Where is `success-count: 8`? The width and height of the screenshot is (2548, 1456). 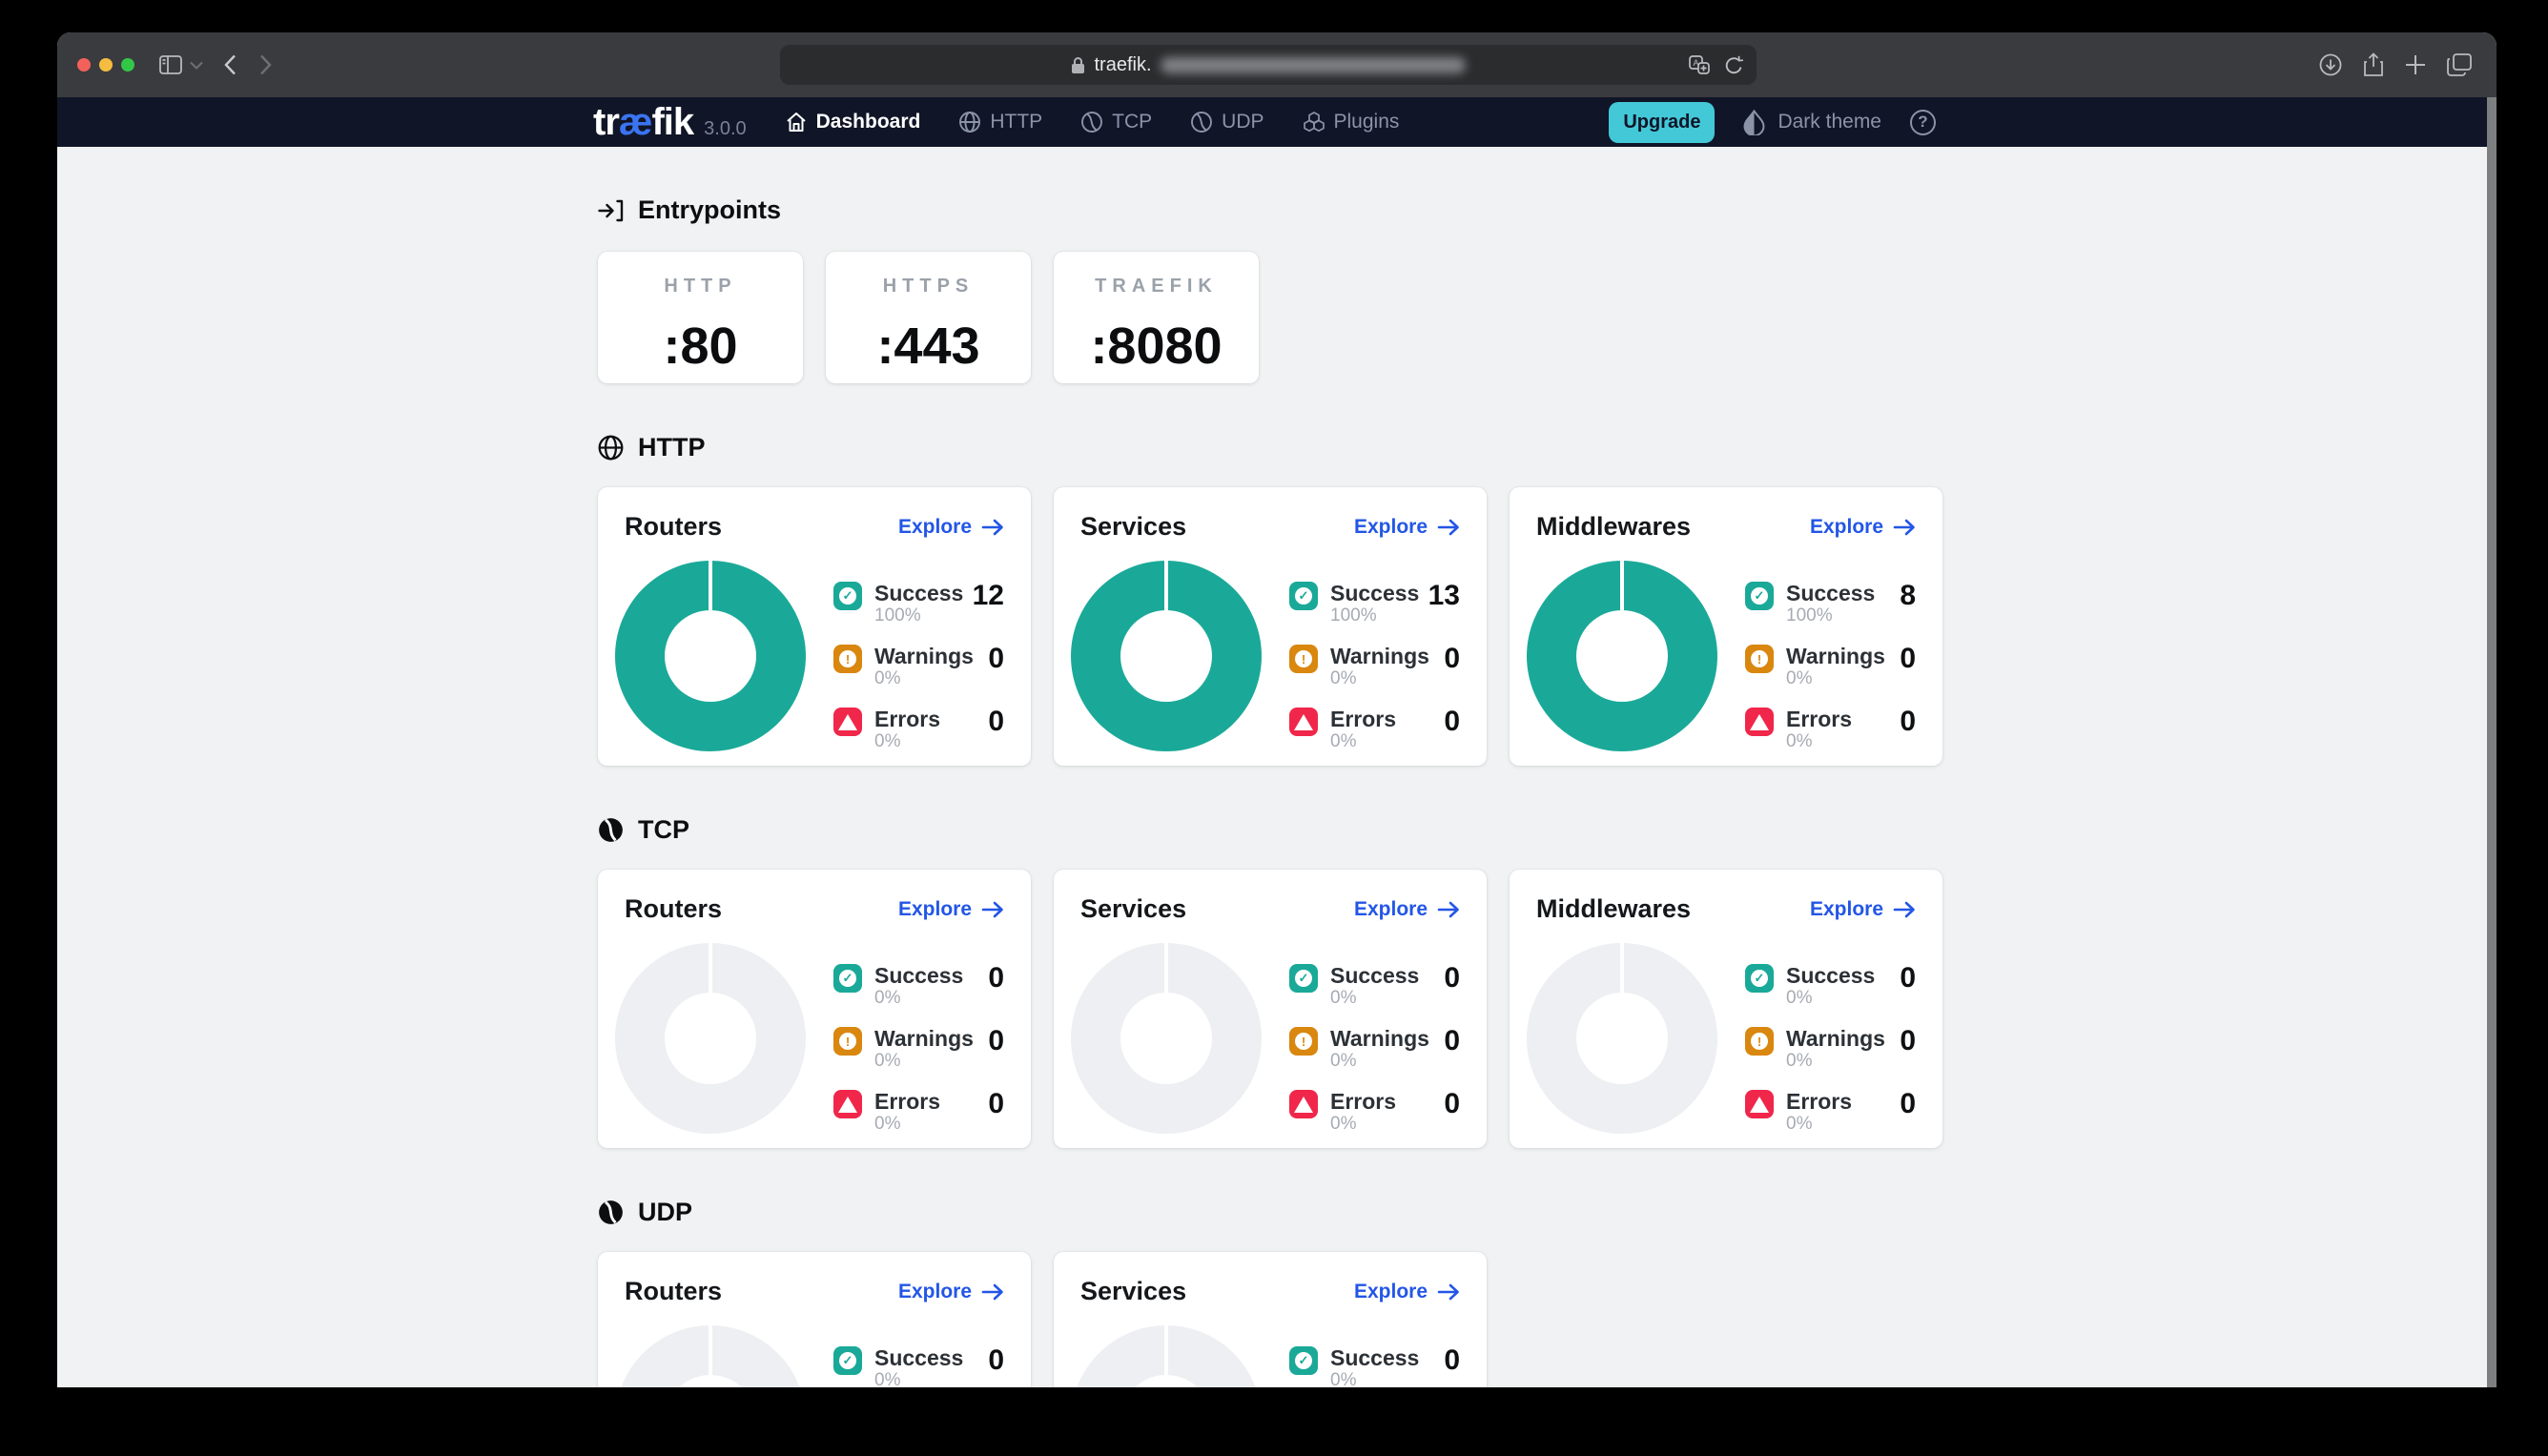
success-count: 8 is located at coordinates (1908, 595).